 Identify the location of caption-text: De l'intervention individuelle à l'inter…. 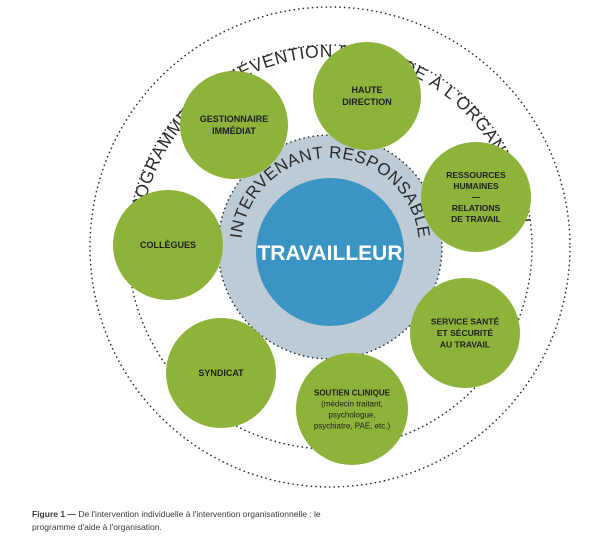
(176, 520).